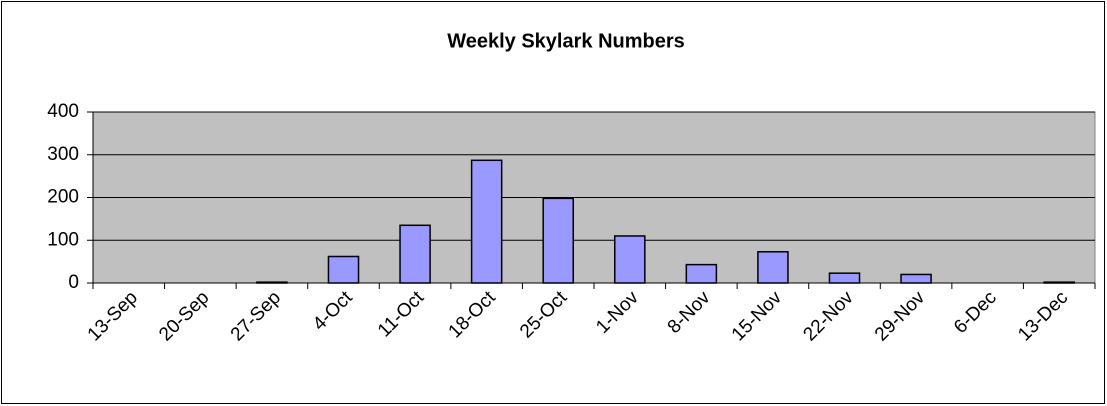  Describe the element at coordinates (73, 282) in the screenshot. I see `y-tick-label: 0` at that location.